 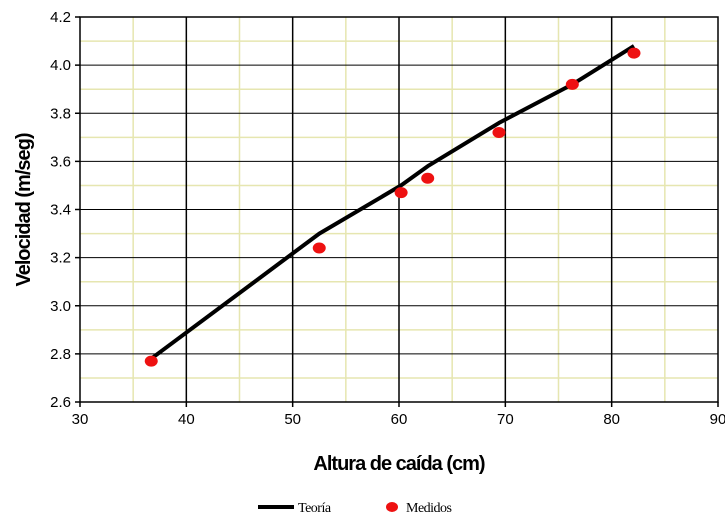 What do you see at coordinates (60, 354) in the screenshot?
I see `y-tick-label: 2.8` at bounding box center [60, 354].